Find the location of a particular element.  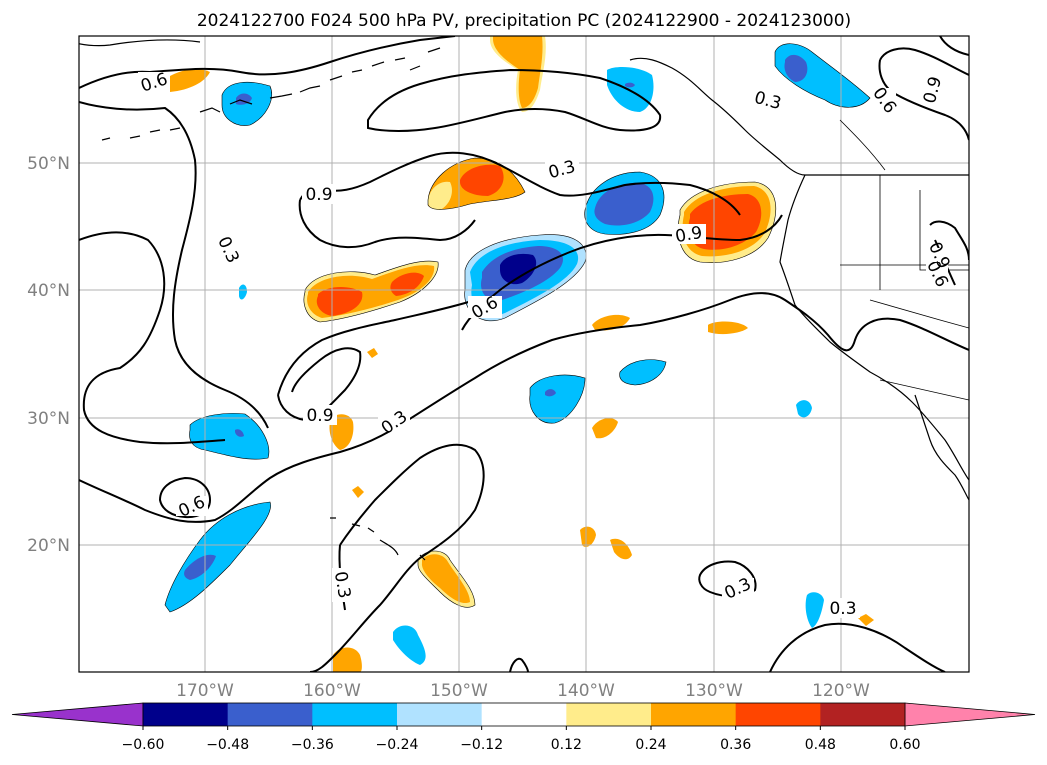

lon-label: 140°W is located at coordinates (586, 691).